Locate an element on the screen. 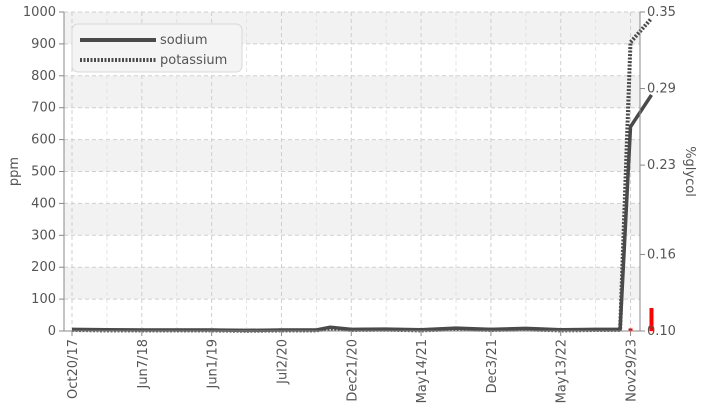  y-right-tick-label: 0.16 is located at coordinates (661, 254).